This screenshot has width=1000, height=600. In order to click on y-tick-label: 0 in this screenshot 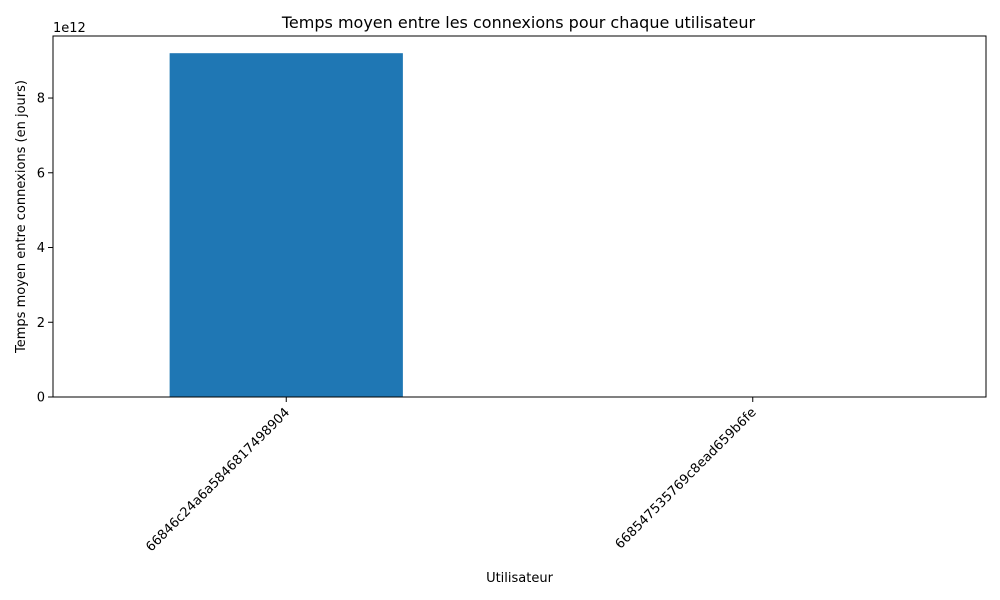, I will do `click(41, 398)`.